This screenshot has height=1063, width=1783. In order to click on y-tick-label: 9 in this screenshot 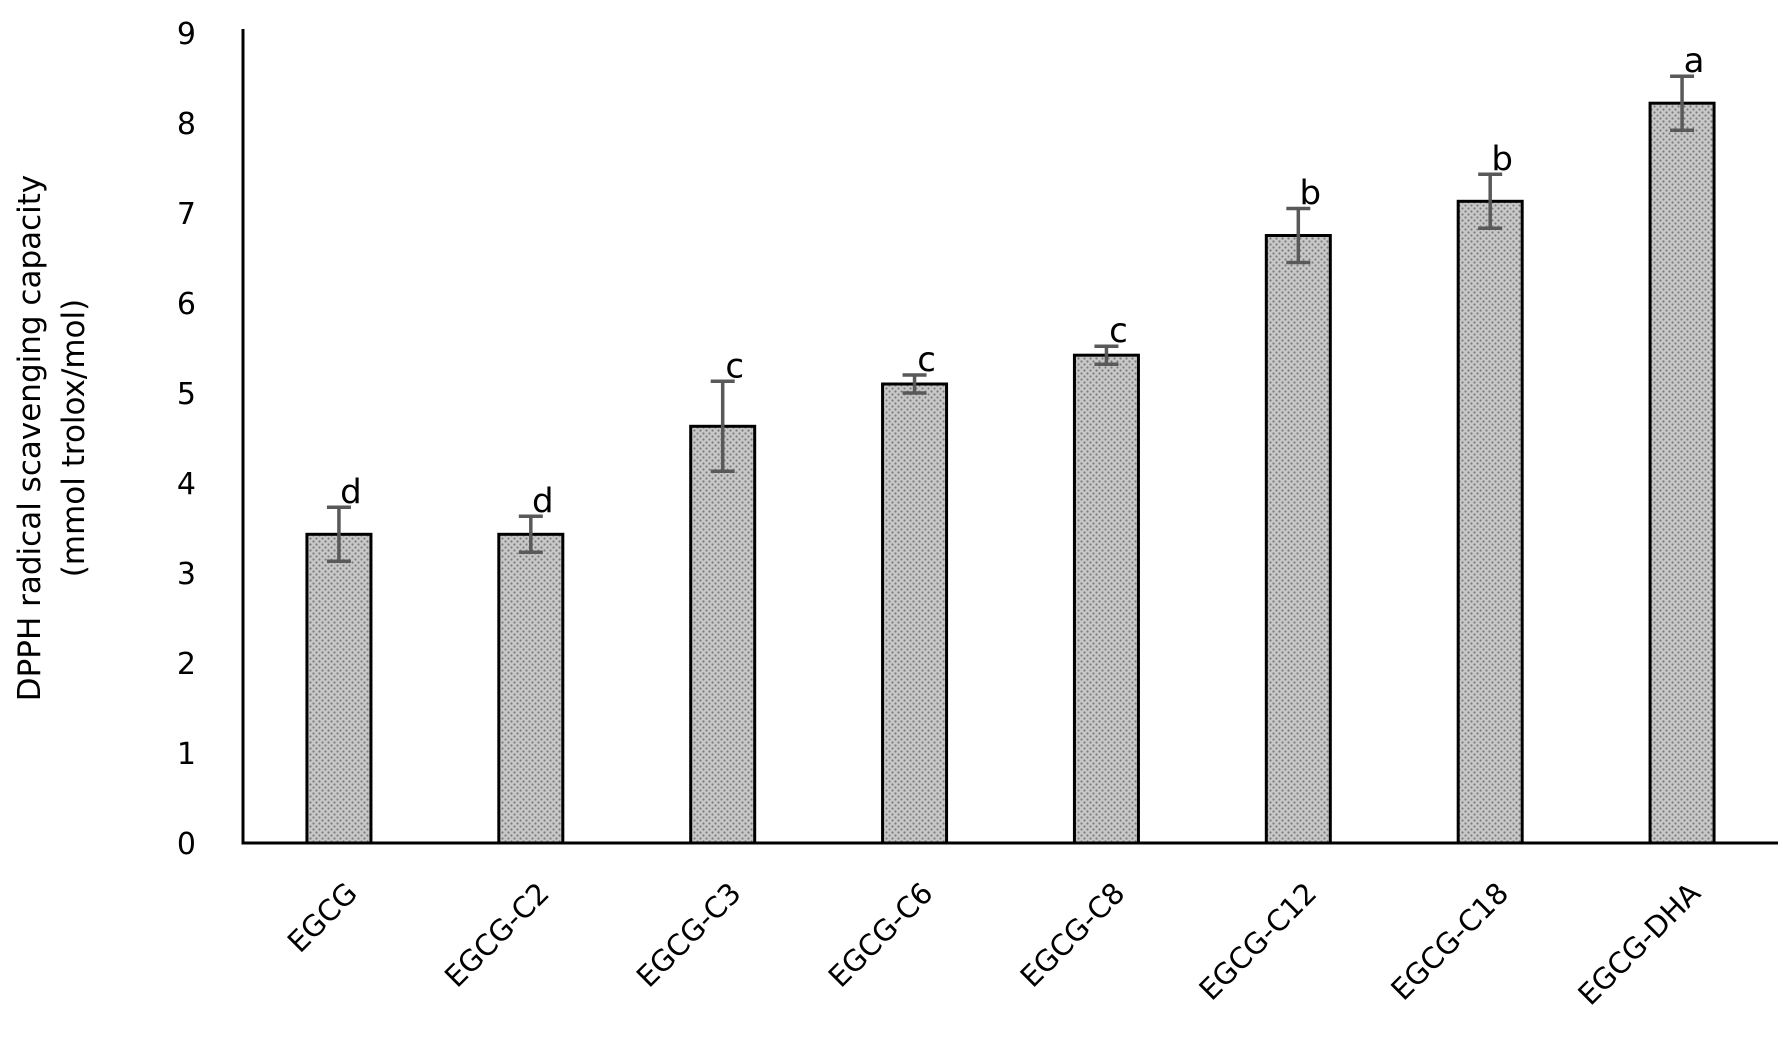, I will do `click(186, 34)`.